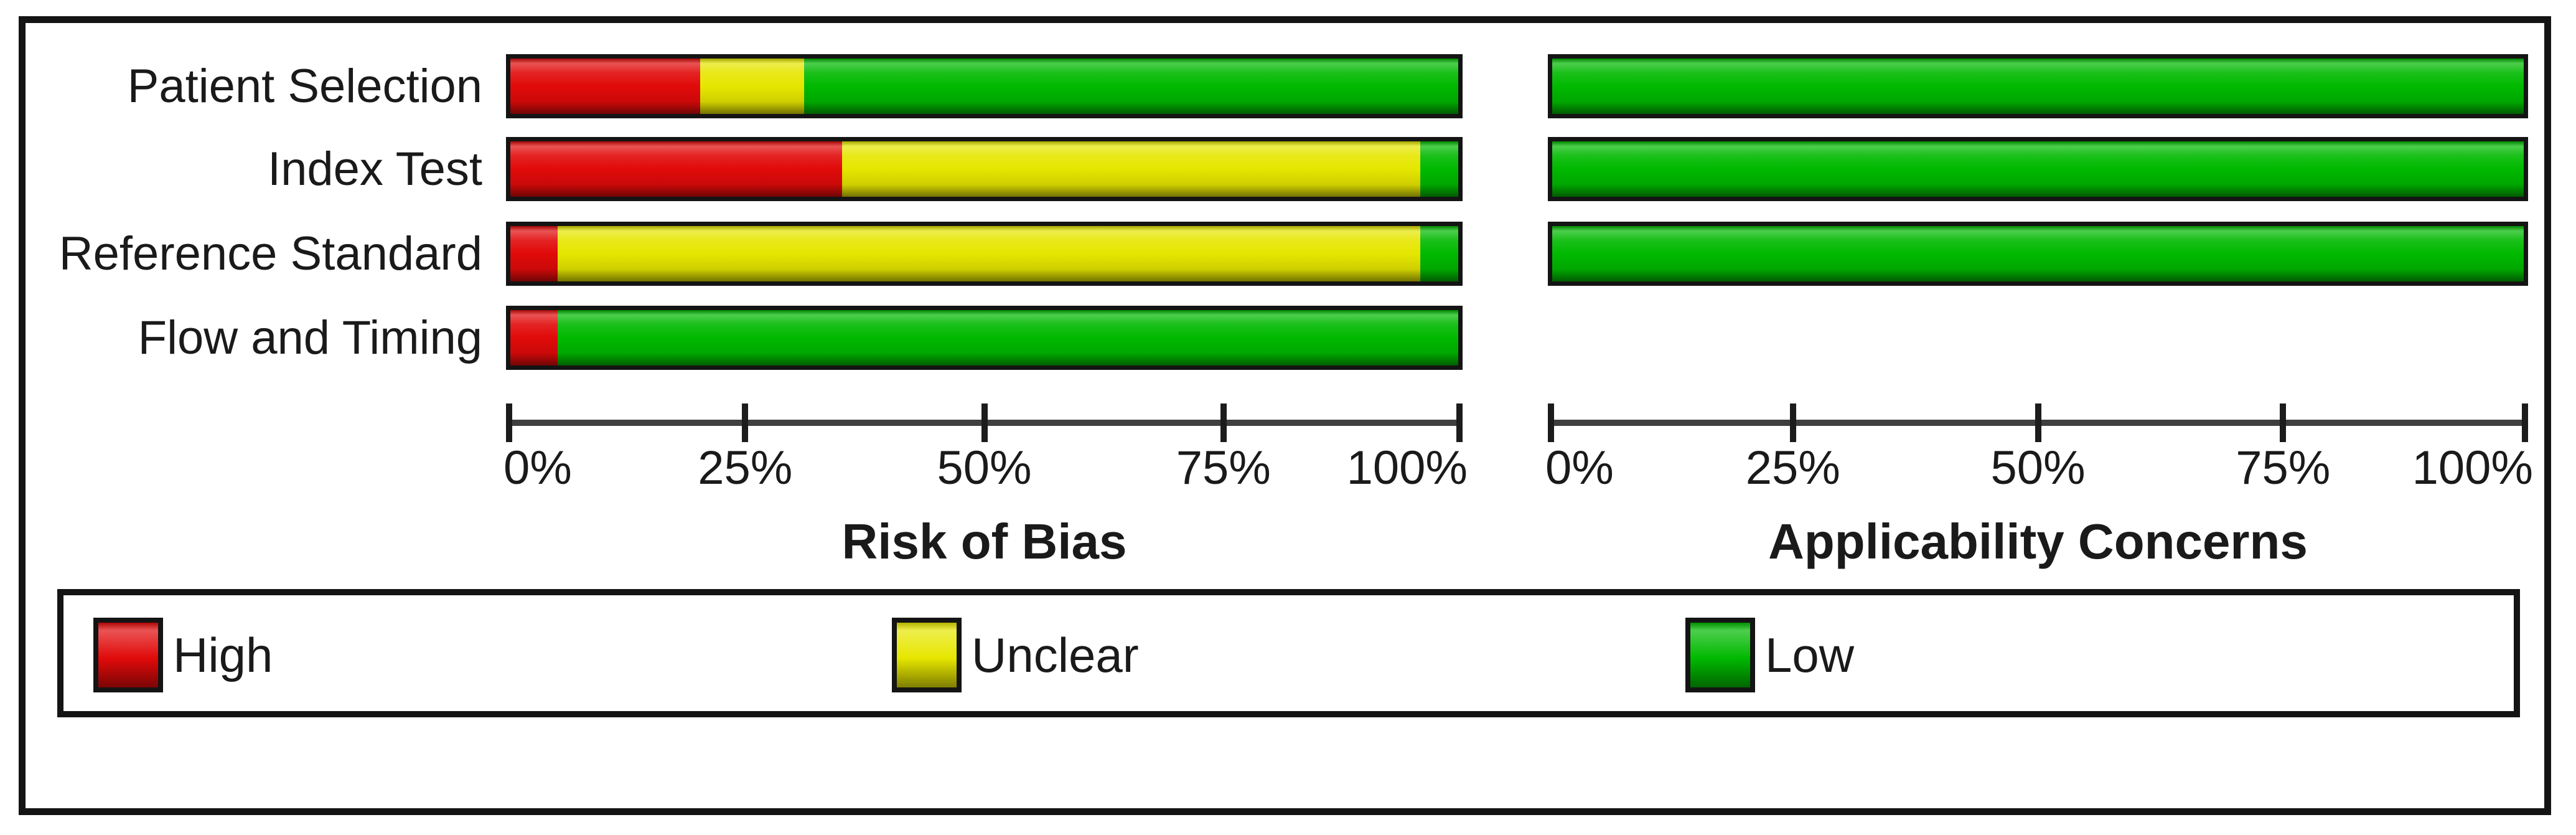 Image resolution: width=2576 pixels, height=835 pixels. Describe the element at coordinates (1720, 655) in the screenshot. I see `low-color-swatch` at that location.